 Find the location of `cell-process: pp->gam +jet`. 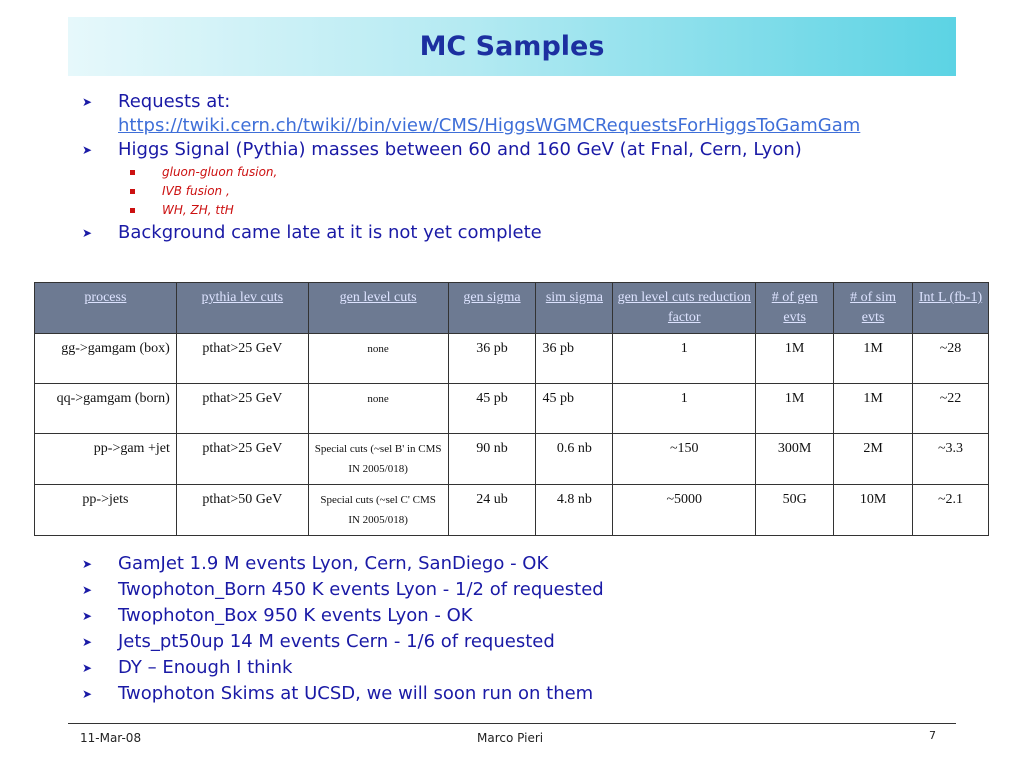

cell-process: pp->gam +jet is located at coordinates (105, 459).